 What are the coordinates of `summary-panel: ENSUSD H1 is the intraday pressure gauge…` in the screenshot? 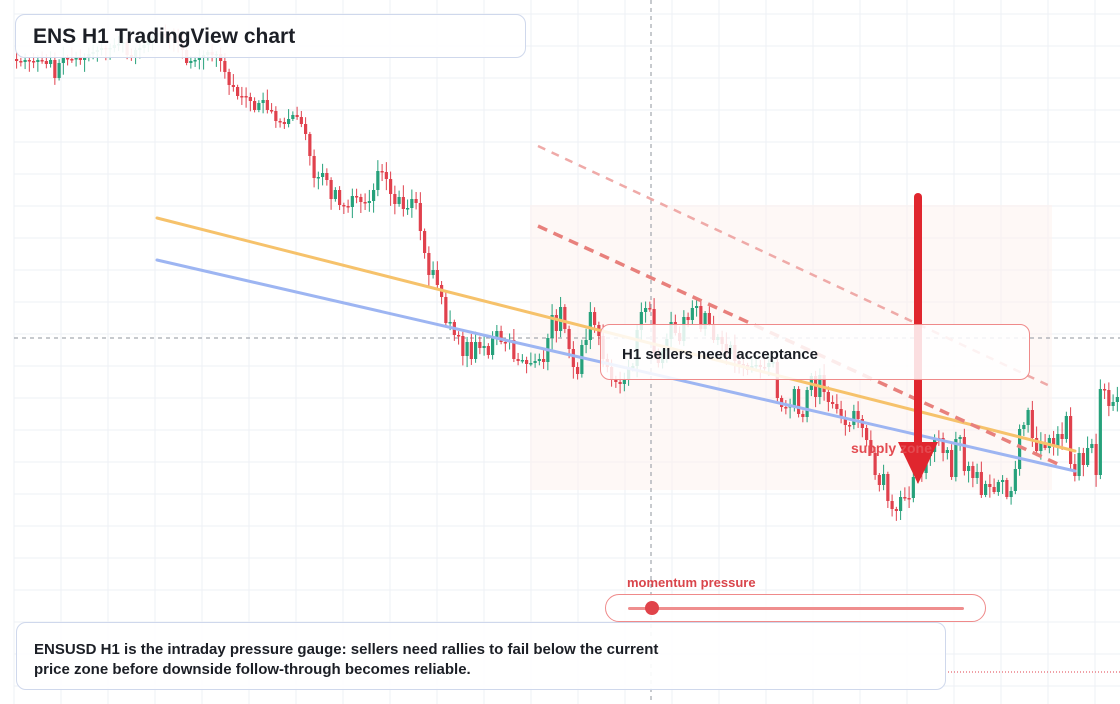 It's located at (481, 656).